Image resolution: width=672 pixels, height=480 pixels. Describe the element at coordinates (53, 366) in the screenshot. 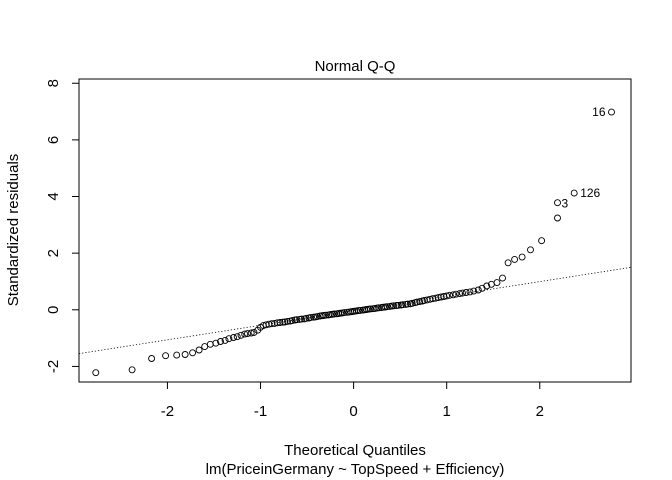

I see `y-tick-label: -2` at that location.